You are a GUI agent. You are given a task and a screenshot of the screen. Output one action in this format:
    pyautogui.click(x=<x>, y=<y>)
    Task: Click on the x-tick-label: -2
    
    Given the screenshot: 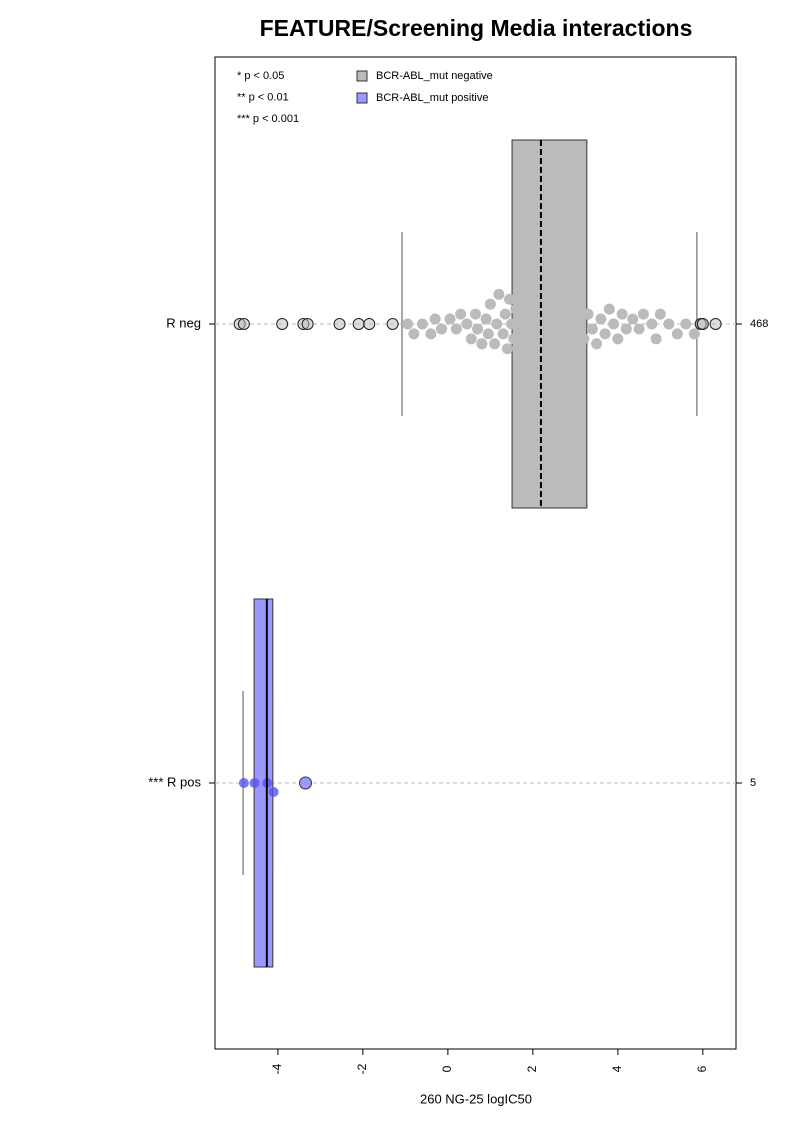 What is the action you would take?
    pyautogui.click(x=362, y=1068)
    